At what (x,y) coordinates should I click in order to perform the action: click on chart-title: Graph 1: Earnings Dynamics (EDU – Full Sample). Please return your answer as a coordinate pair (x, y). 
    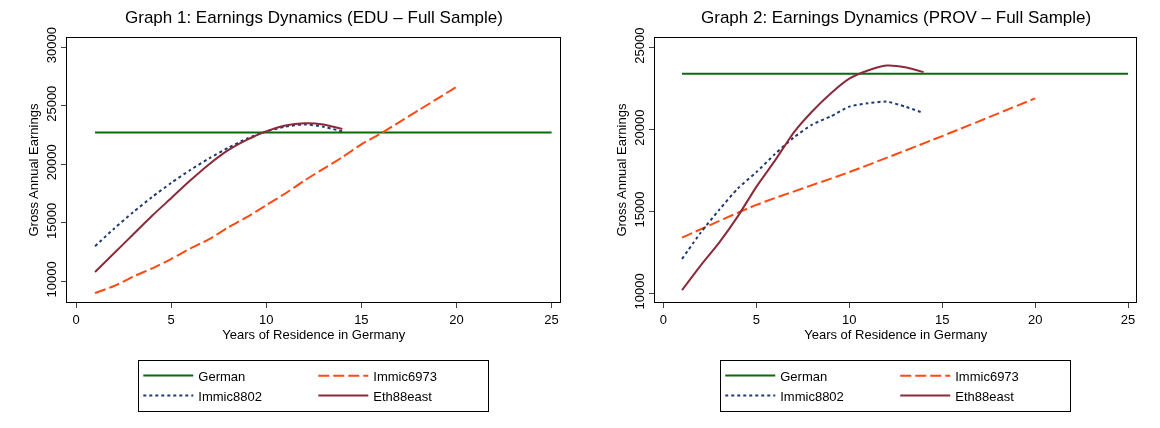
    Looking at the image, I should click on (314, 17).